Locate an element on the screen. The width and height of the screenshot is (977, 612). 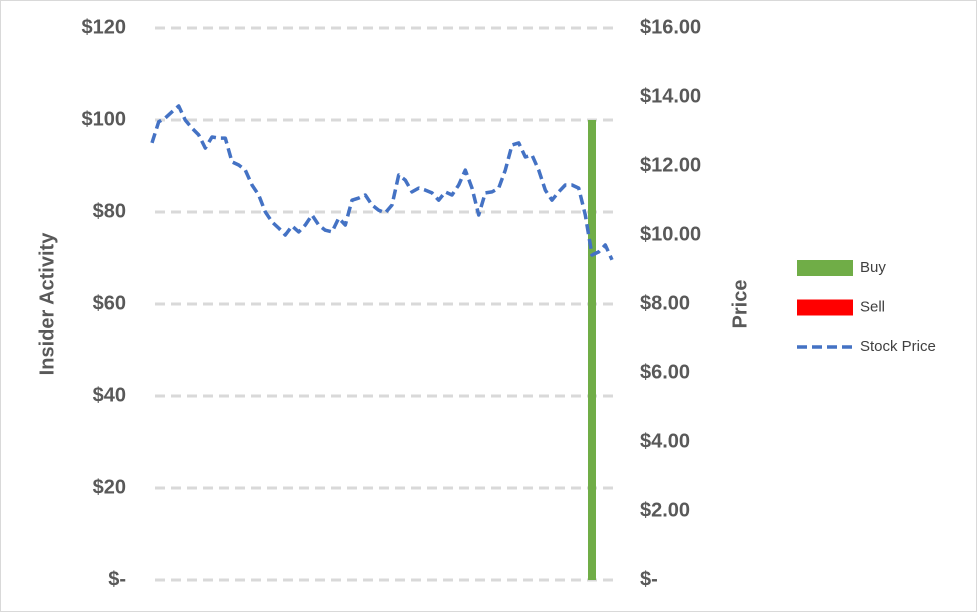
y-tick-label: $20 is located at coordinates (109, 487).